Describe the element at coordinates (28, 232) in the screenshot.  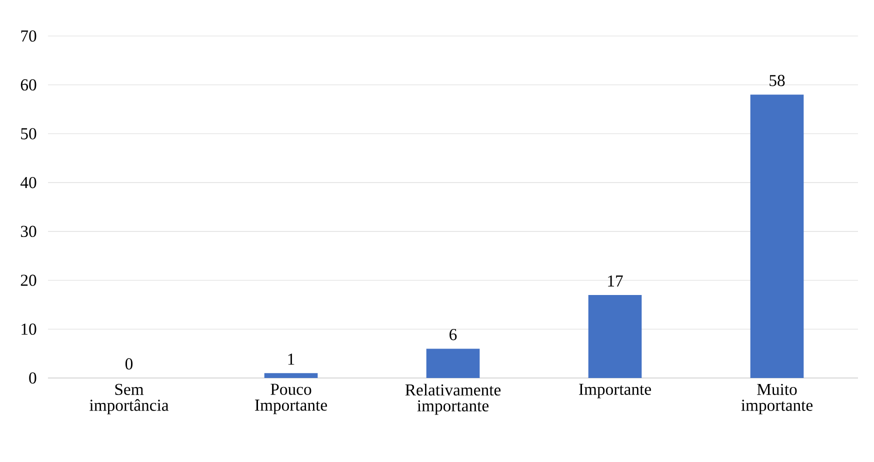
I see `y-tick-label: 30` at that location.